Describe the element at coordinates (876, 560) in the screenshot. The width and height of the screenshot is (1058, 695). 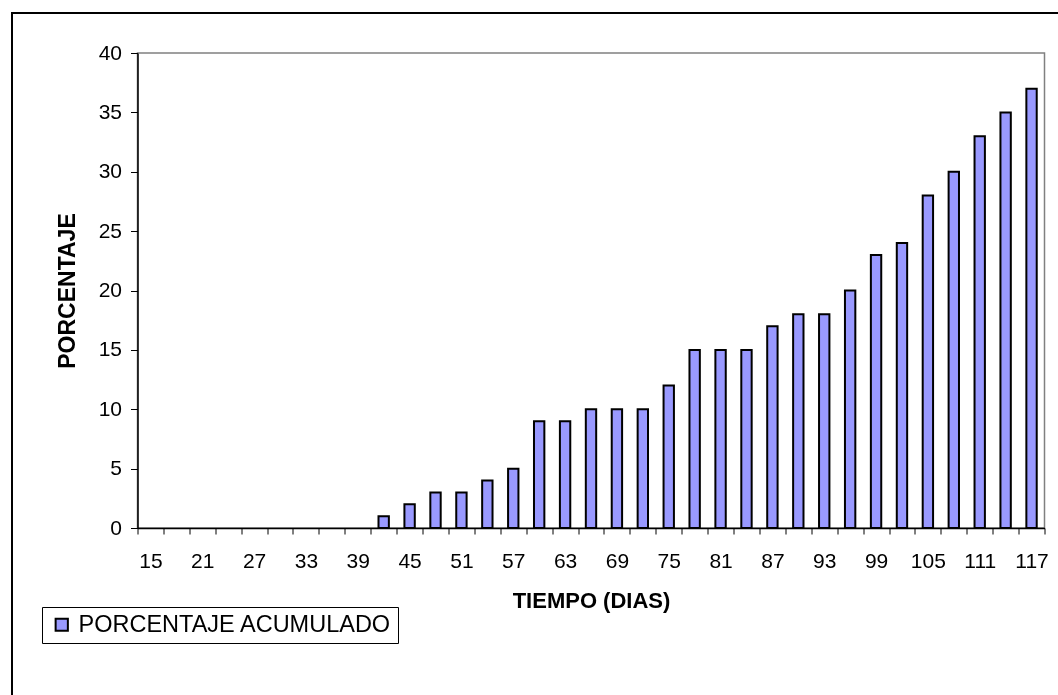
I see `x-tick-label: 99` at that location.